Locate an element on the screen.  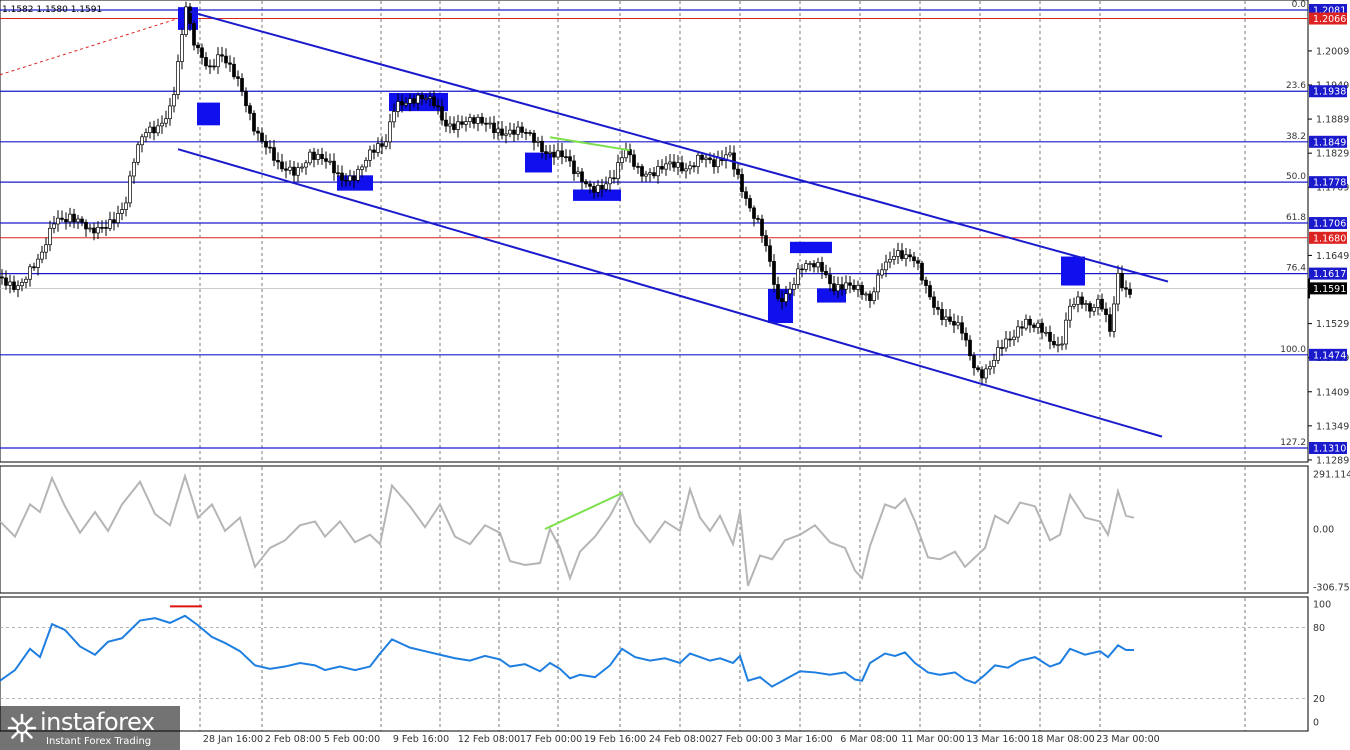
zone-box is located at coordinates (831, 295).